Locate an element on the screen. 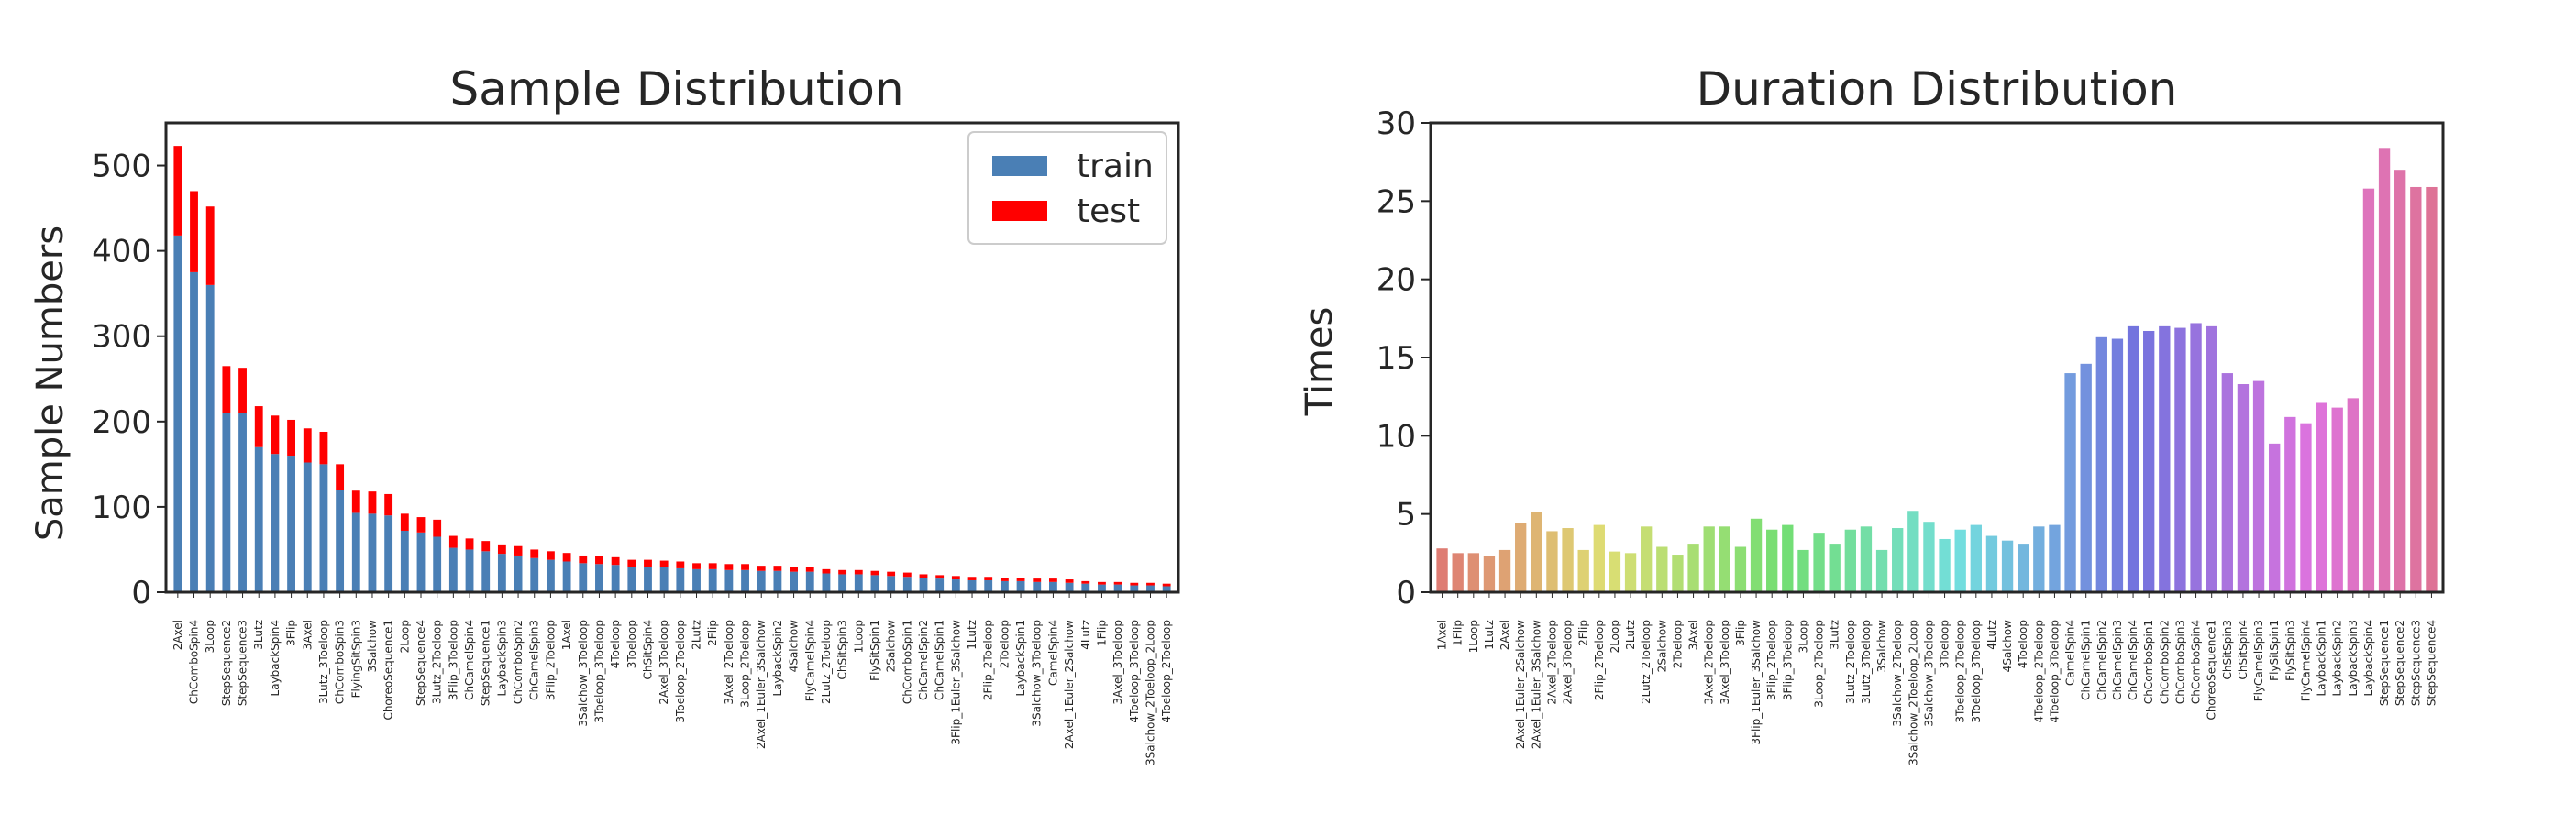 The image size is (2576, 815). xtick-label: ChSitSpin4 is located at coordinates (2243, 649).